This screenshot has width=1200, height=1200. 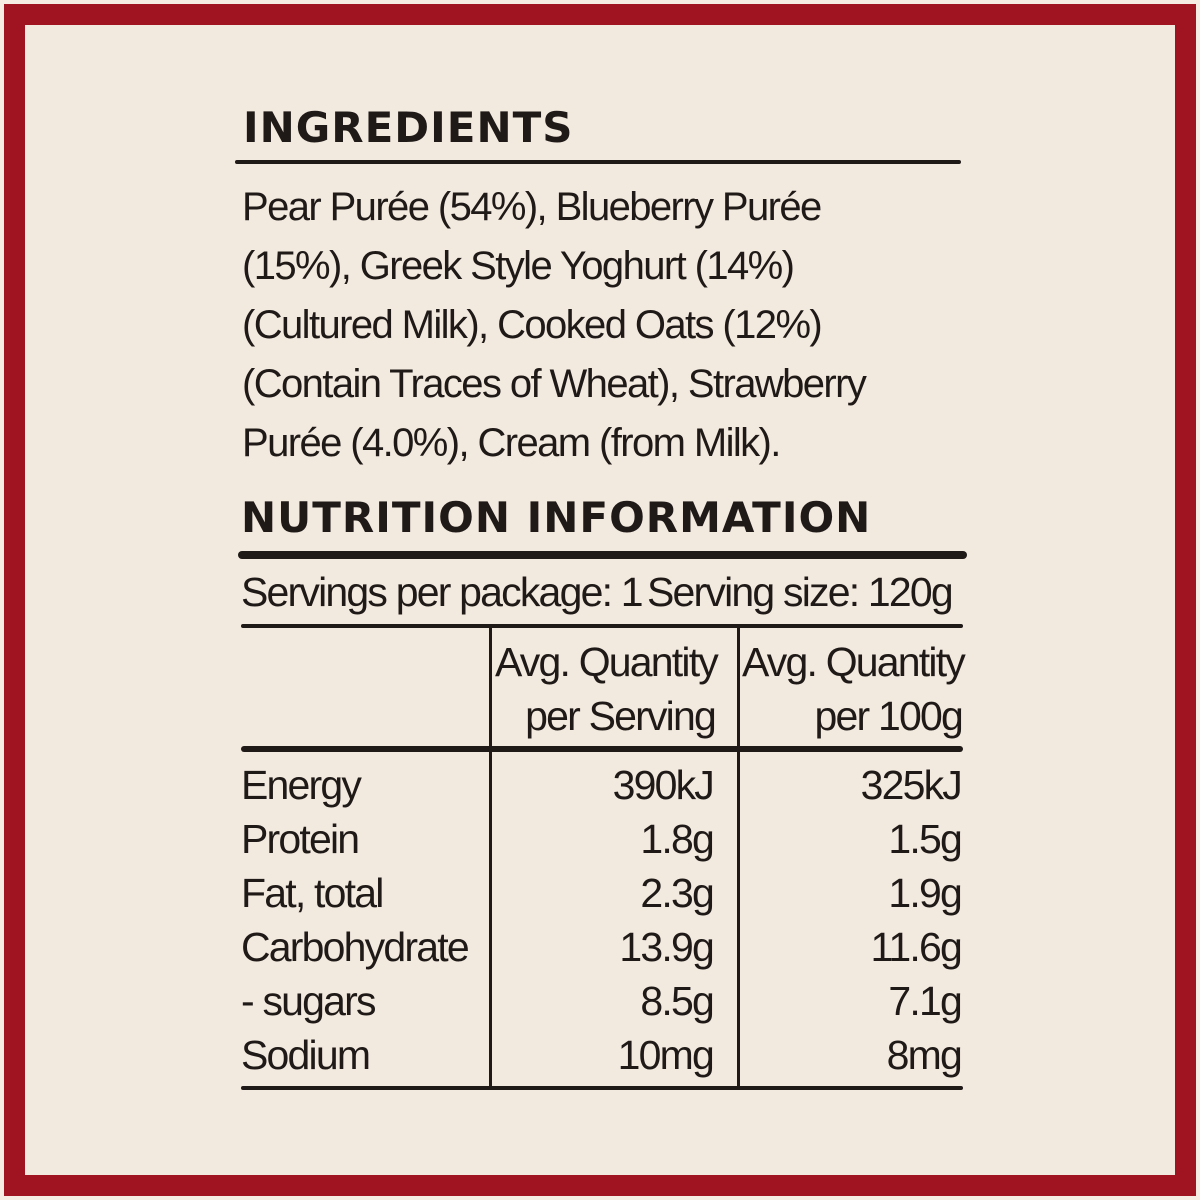 I want to click on nutrient-name: Sodium, so click(x=306, y=1055).